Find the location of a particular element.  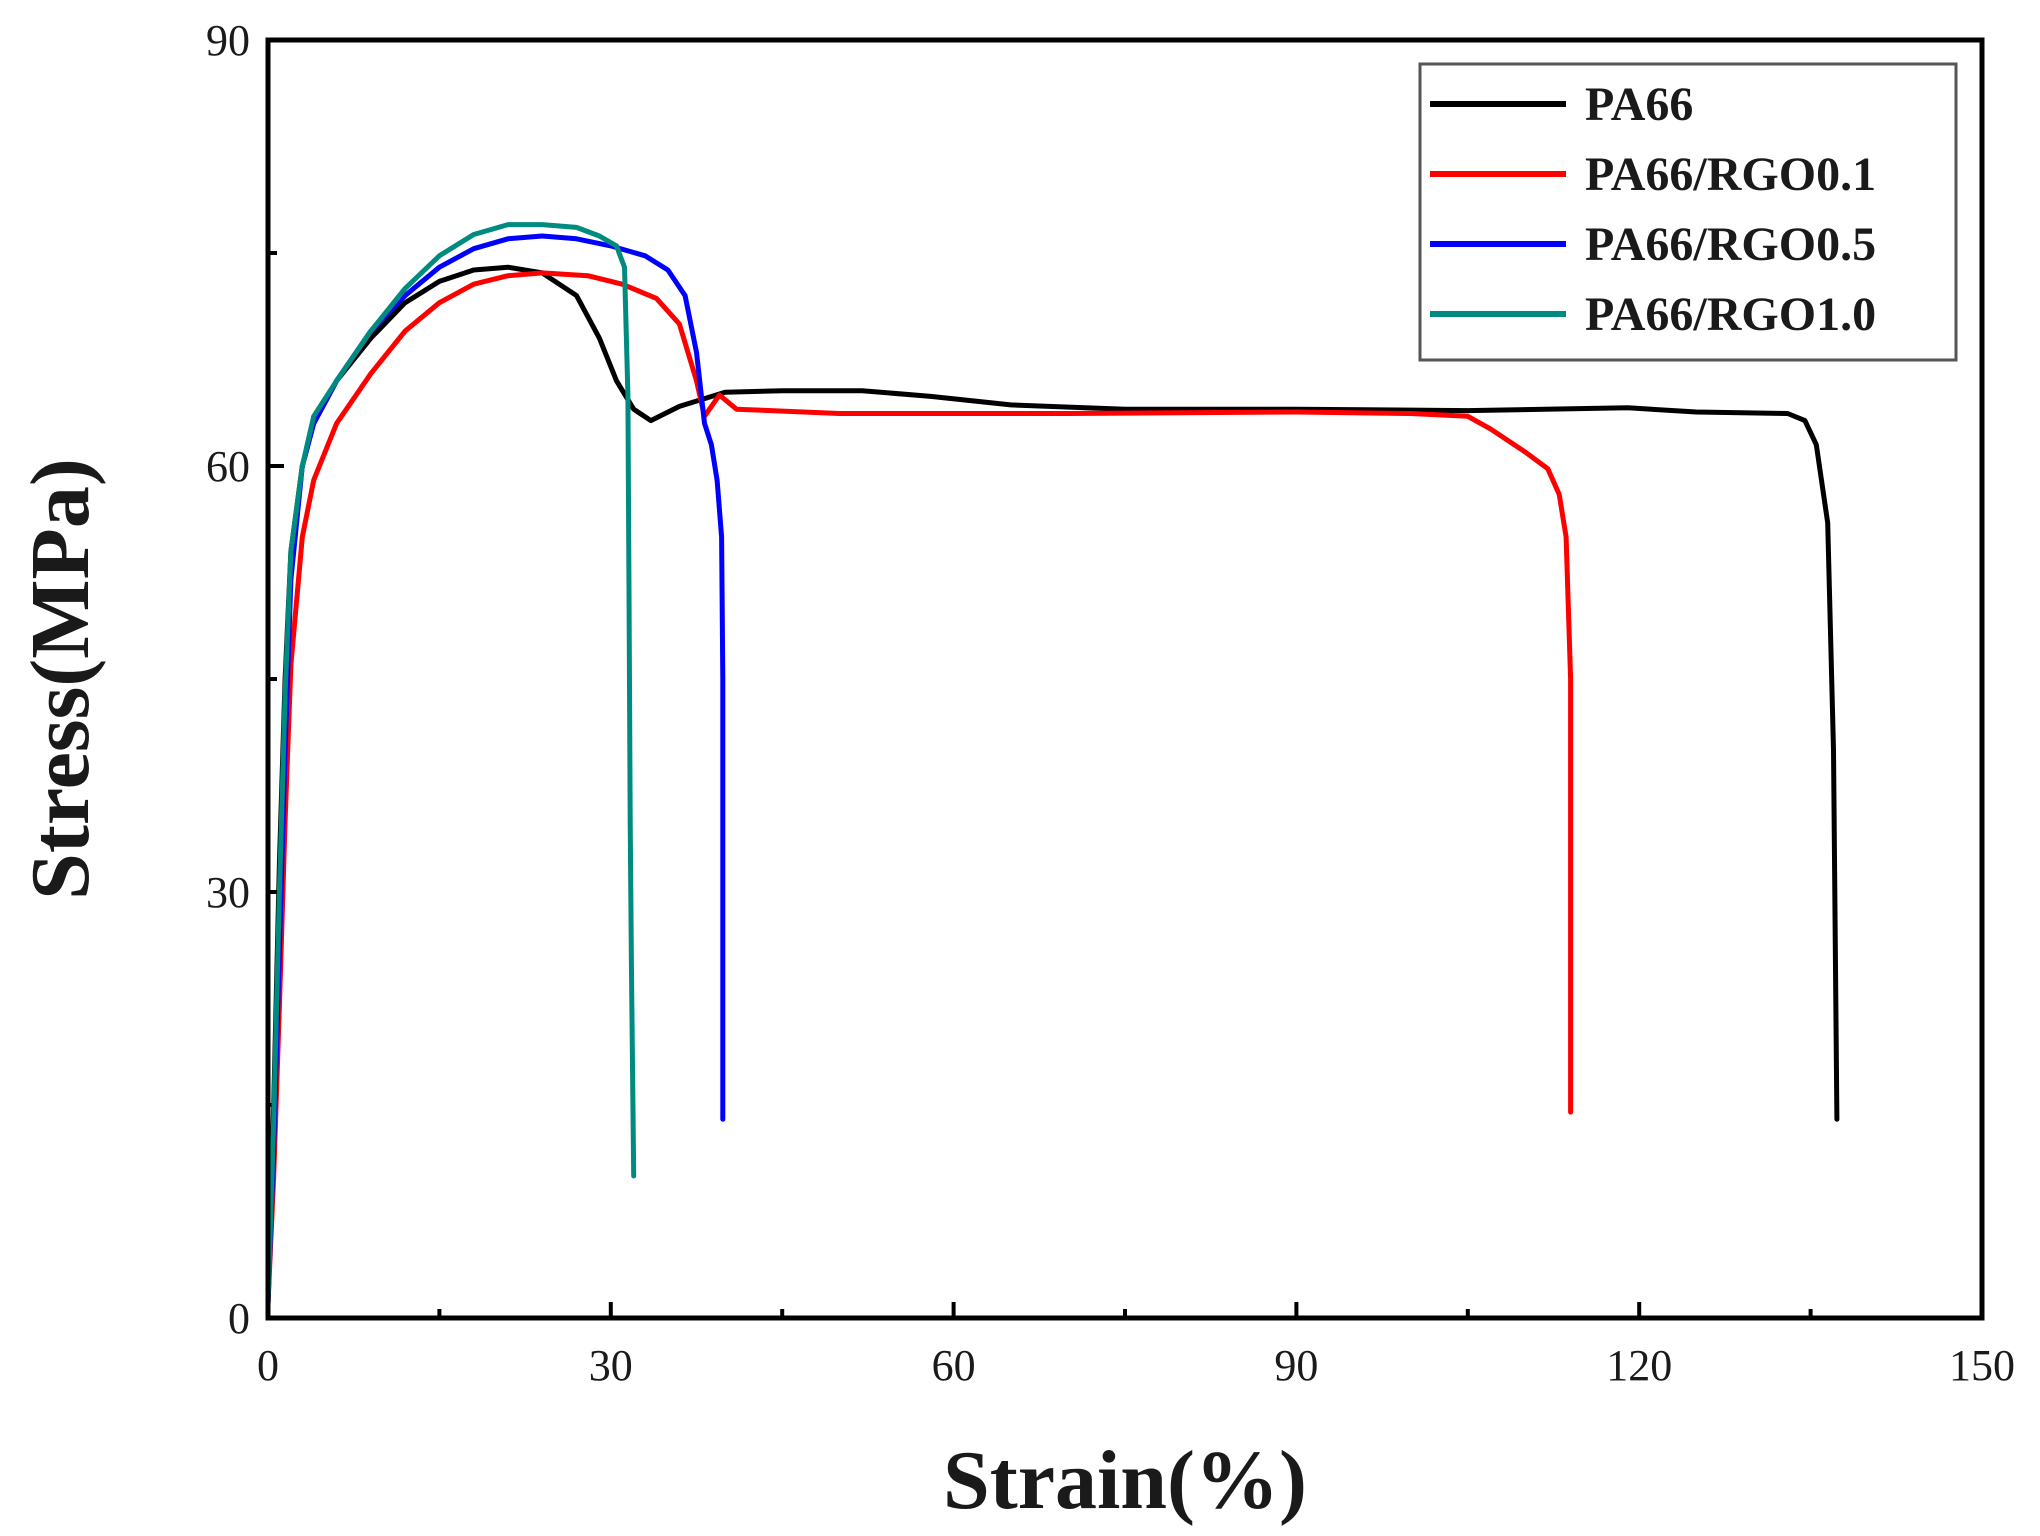

y-tick-label: 90 is located at coordinates (228, 40).